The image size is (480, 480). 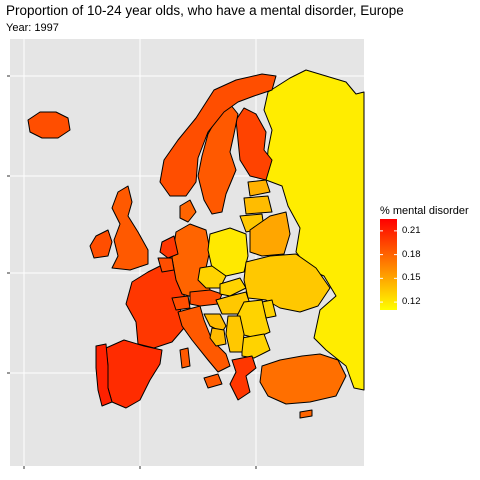 I want to click on region-sardinia, so click(x=185, y=358).